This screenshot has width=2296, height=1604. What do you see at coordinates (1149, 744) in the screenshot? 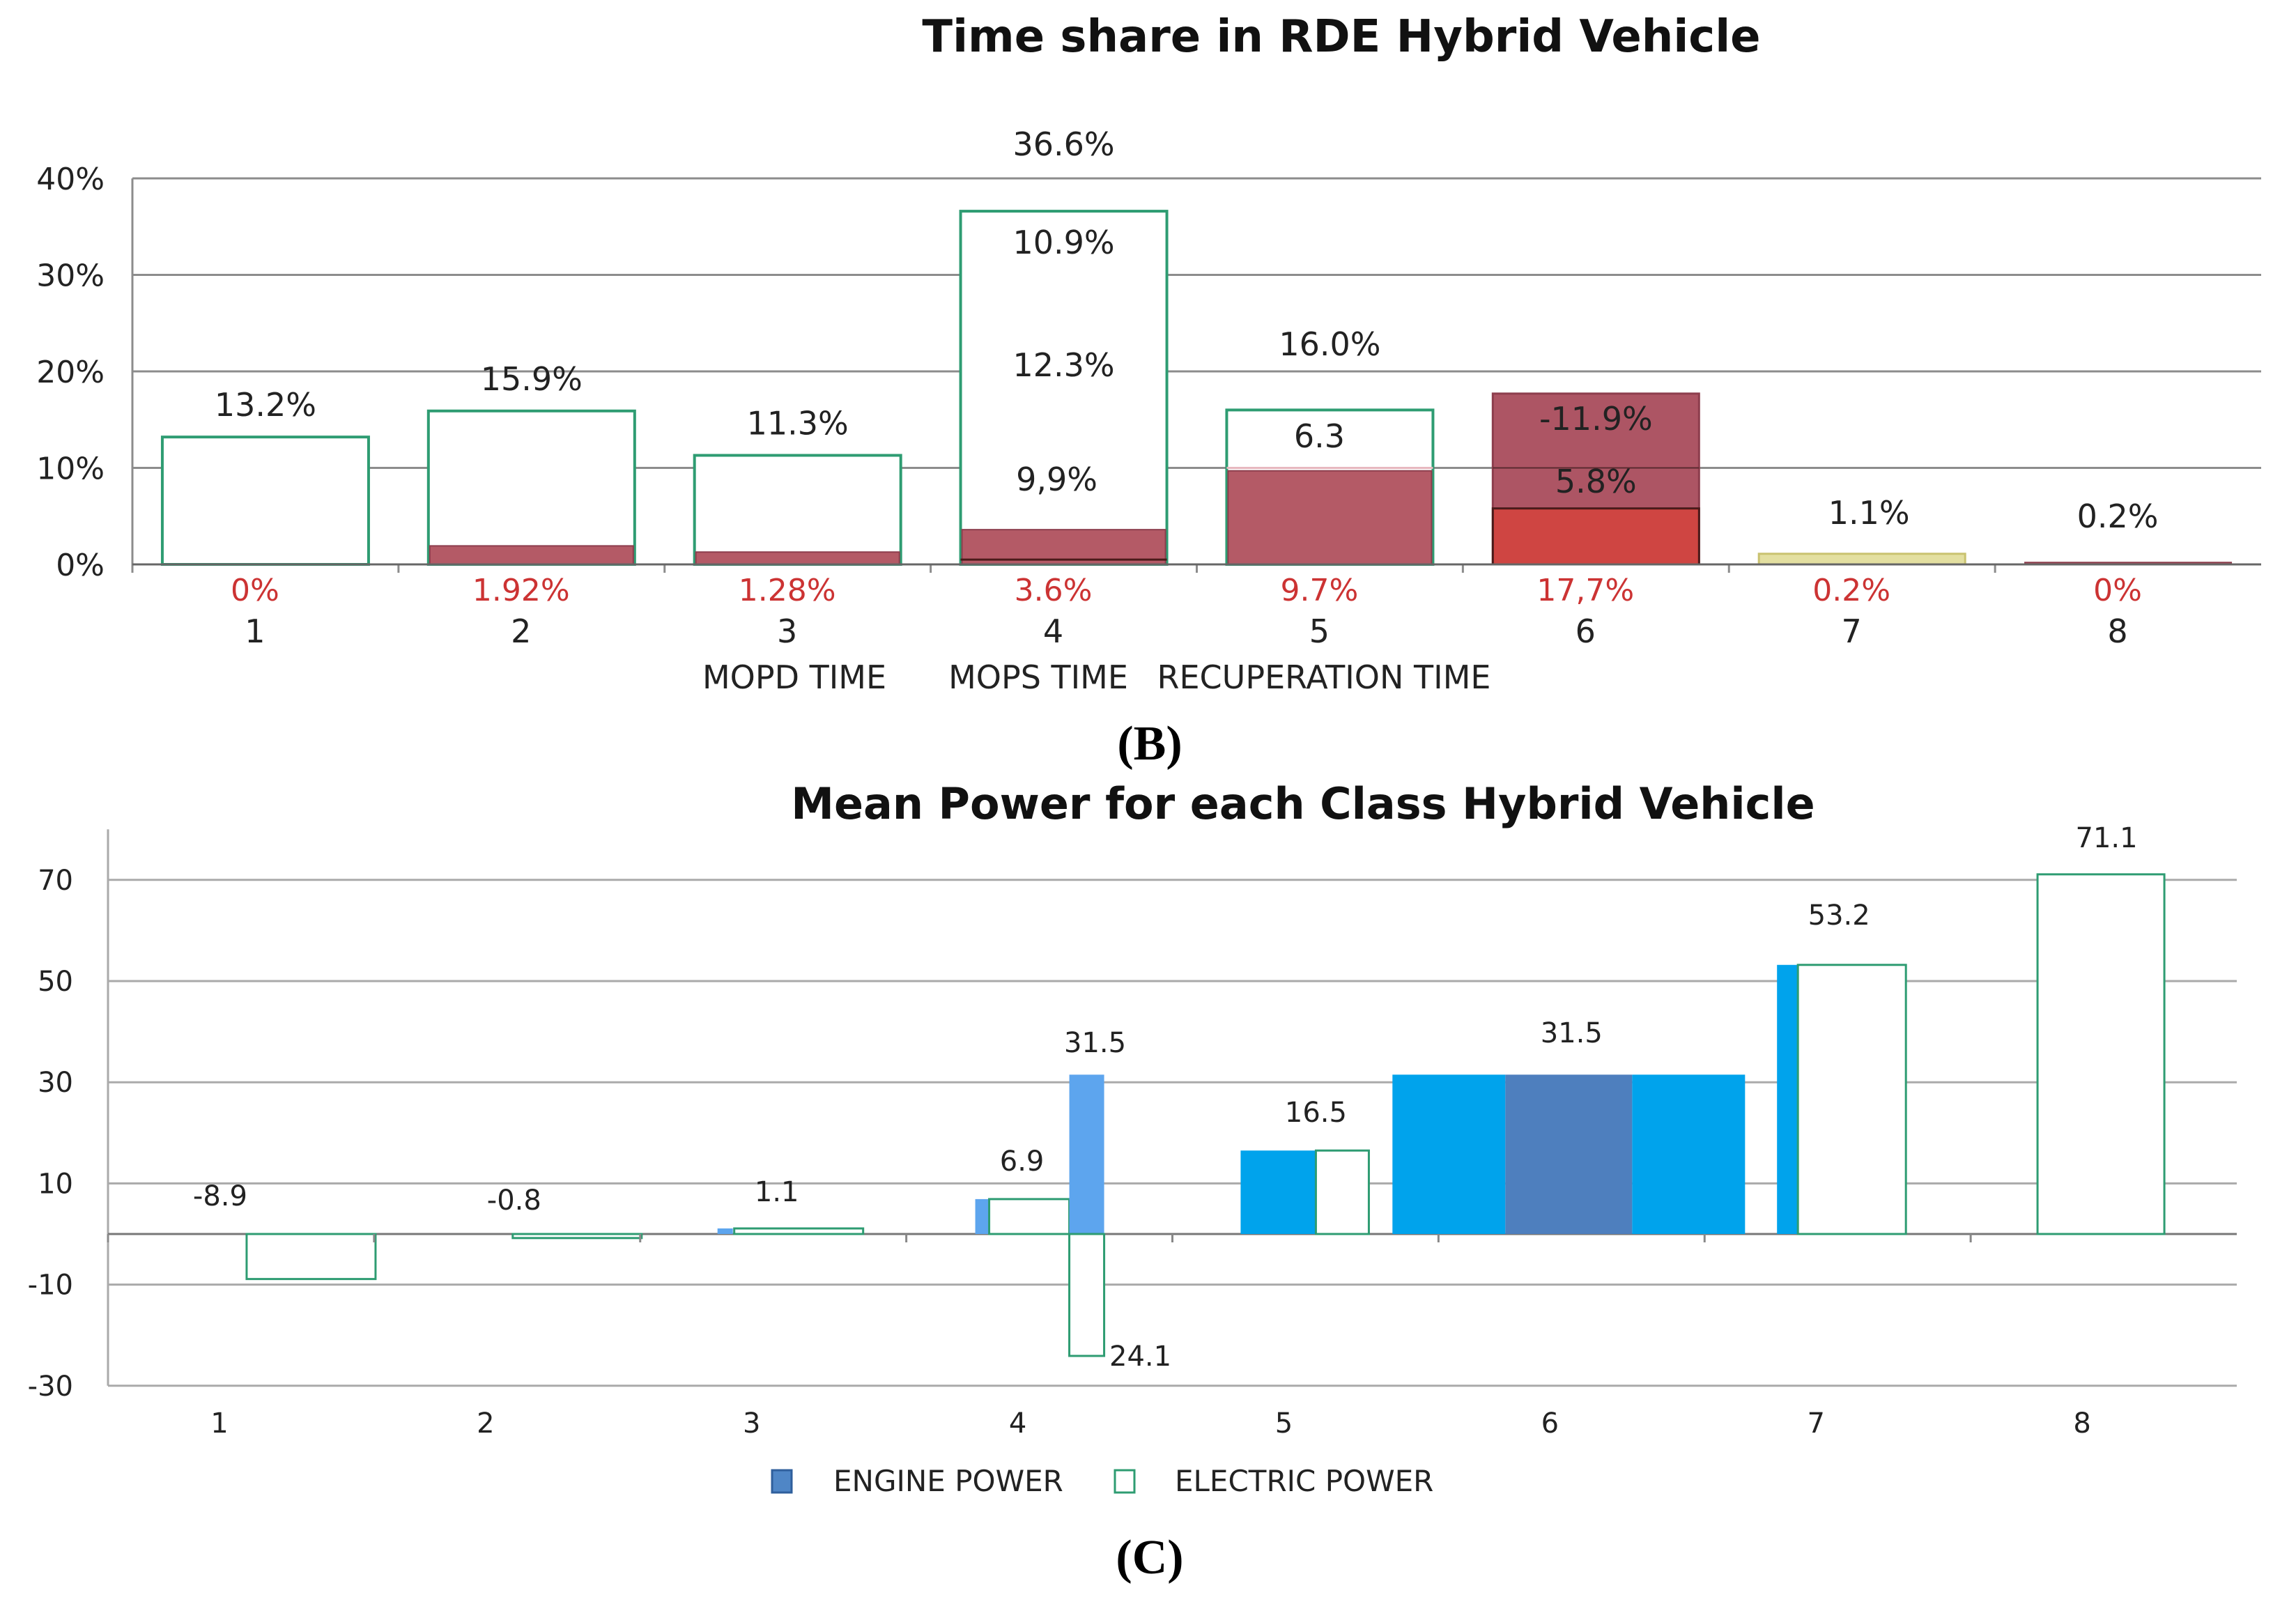
I see `panel-label-b: (B)` at bounding box center [1149, 744].